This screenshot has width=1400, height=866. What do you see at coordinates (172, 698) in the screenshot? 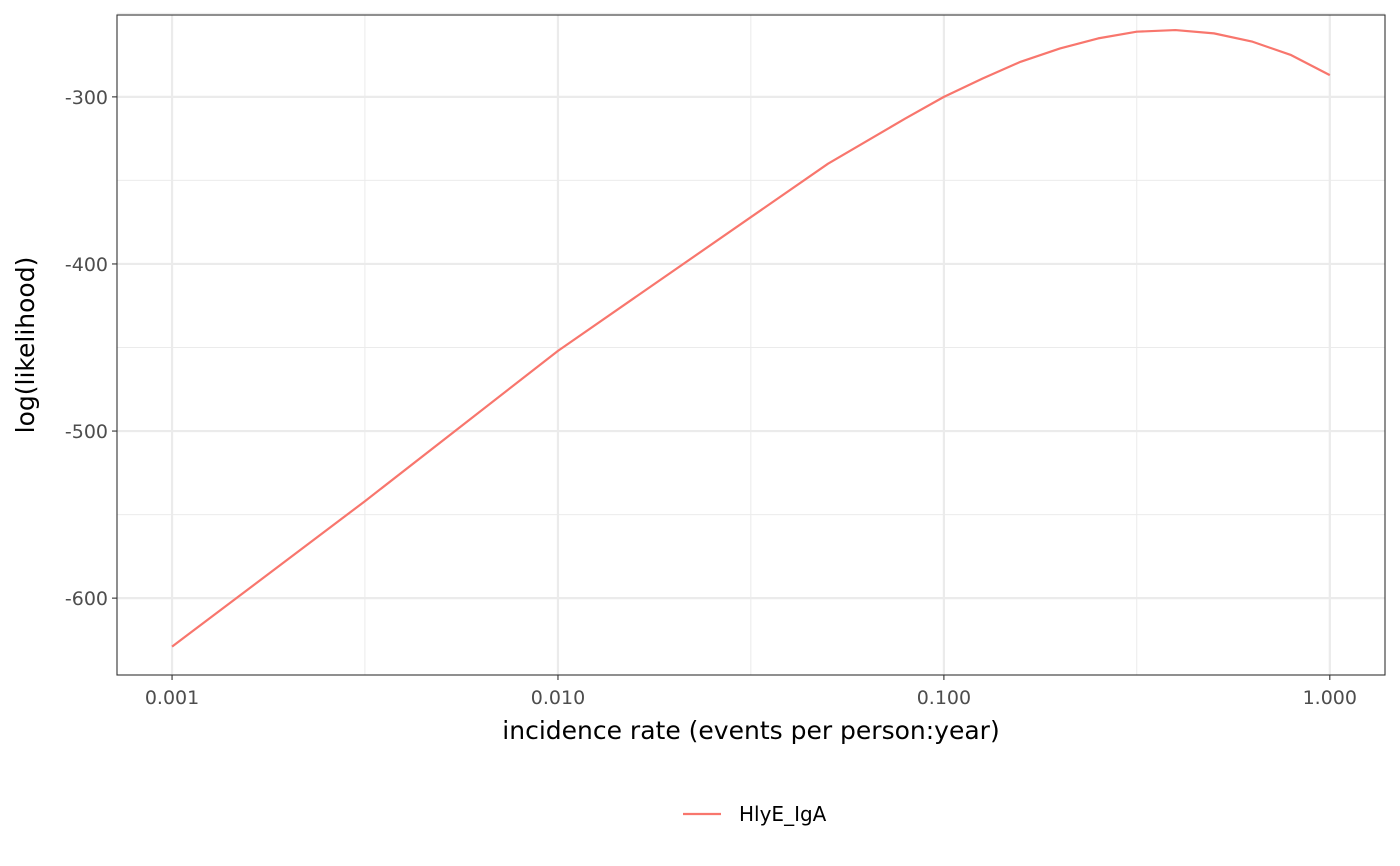
I see `x-tick-label: 0.001` at bounding box center [172, 698].